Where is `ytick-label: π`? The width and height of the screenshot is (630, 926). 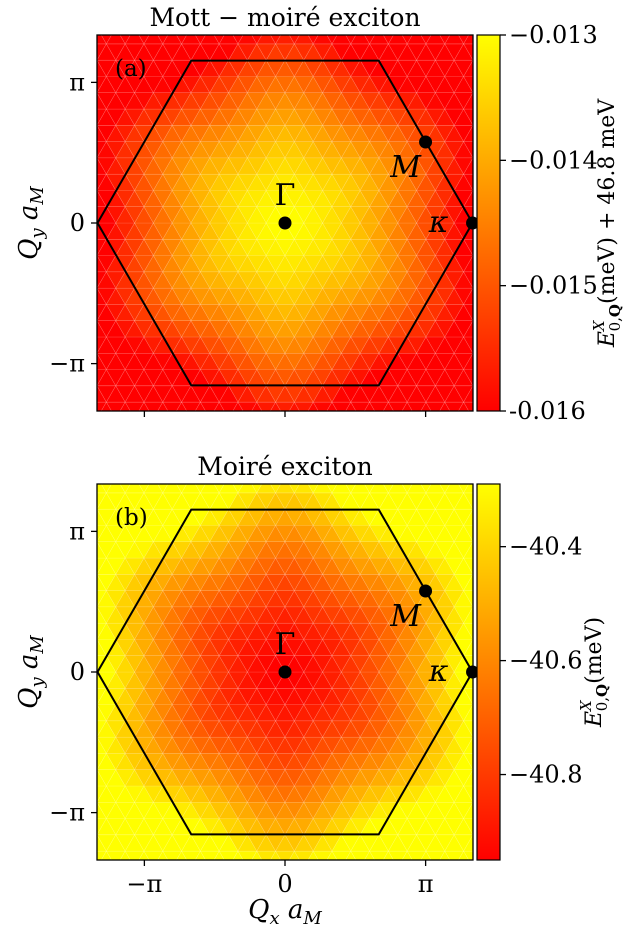
ytick-label: π is located at coordinates (77, 531).